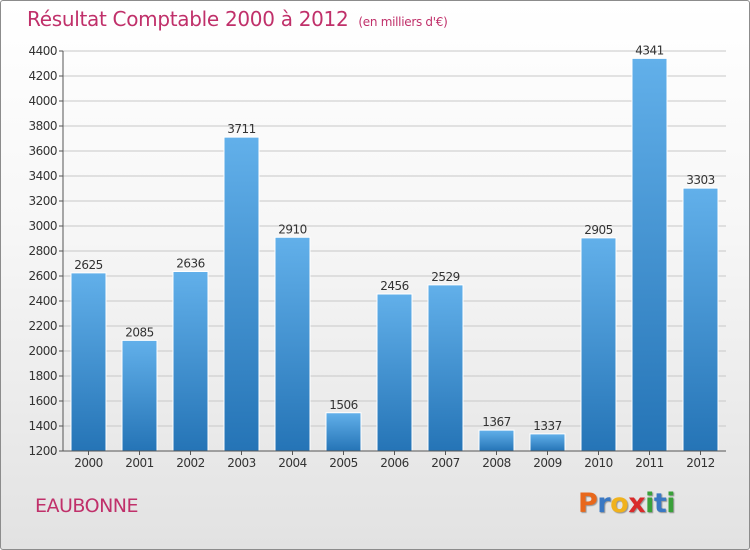 The image size is (750, 550). I want to click on y-tick-label: 3000, so click(42, 226).